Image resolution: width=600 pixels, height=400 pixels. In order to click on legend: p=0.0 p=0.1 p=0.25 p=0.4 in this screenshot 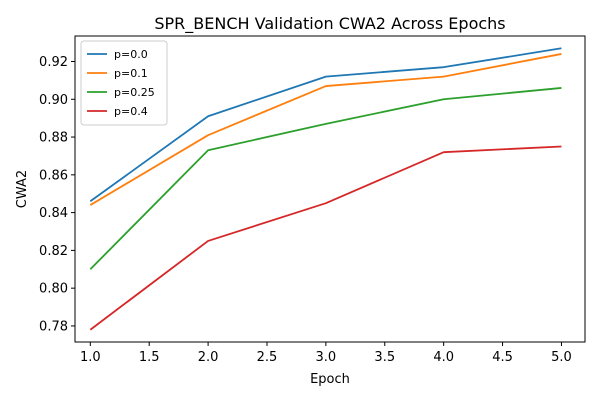, I will do `click(124, 83)`.